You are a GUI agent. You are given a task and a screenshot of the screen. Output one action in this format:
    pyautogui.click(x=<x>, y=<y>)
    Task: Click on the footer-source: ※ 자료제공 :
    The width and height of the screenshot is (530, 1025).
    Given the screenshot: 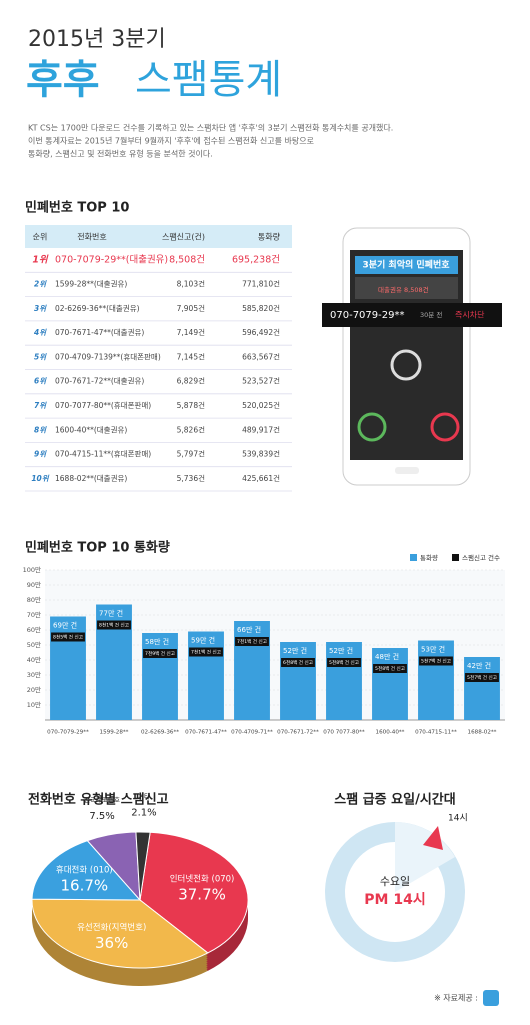 What is the action you would take?
    pyautogui.click(x=456, y=998)
    